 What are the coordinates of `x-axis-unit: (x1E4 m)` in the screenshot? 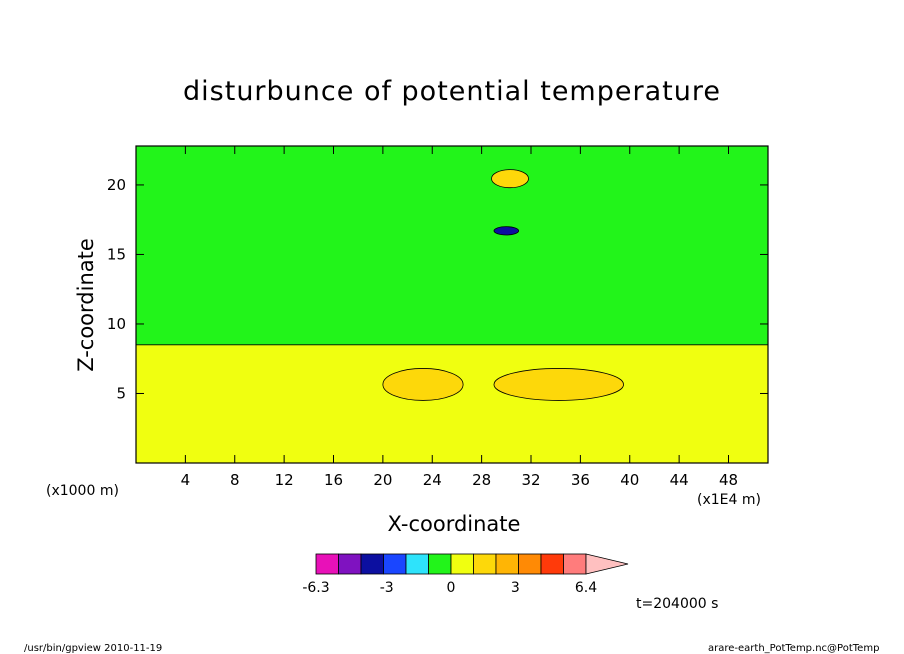 It's located at (729, 500).